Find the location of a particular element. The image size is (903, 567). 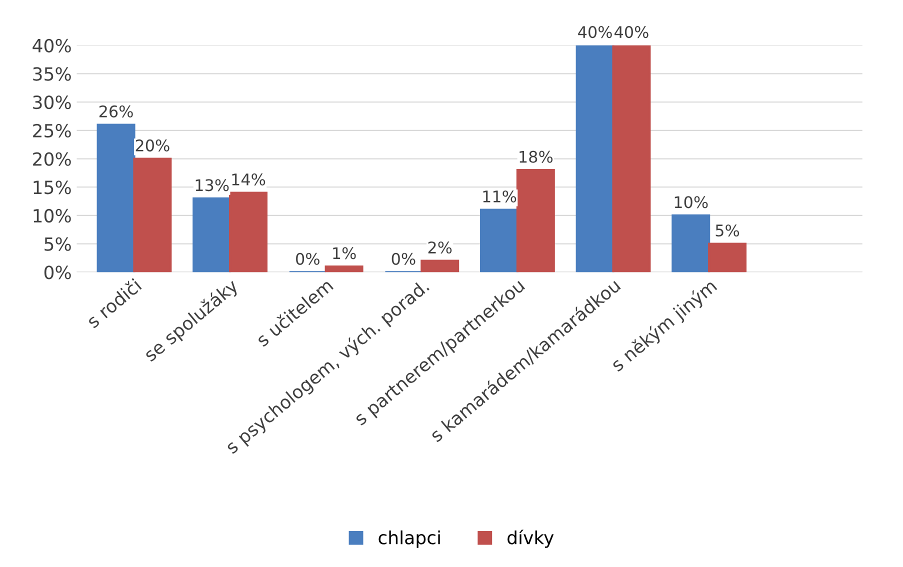

y-tick-label: 5% is located at coordinates (57, 244).